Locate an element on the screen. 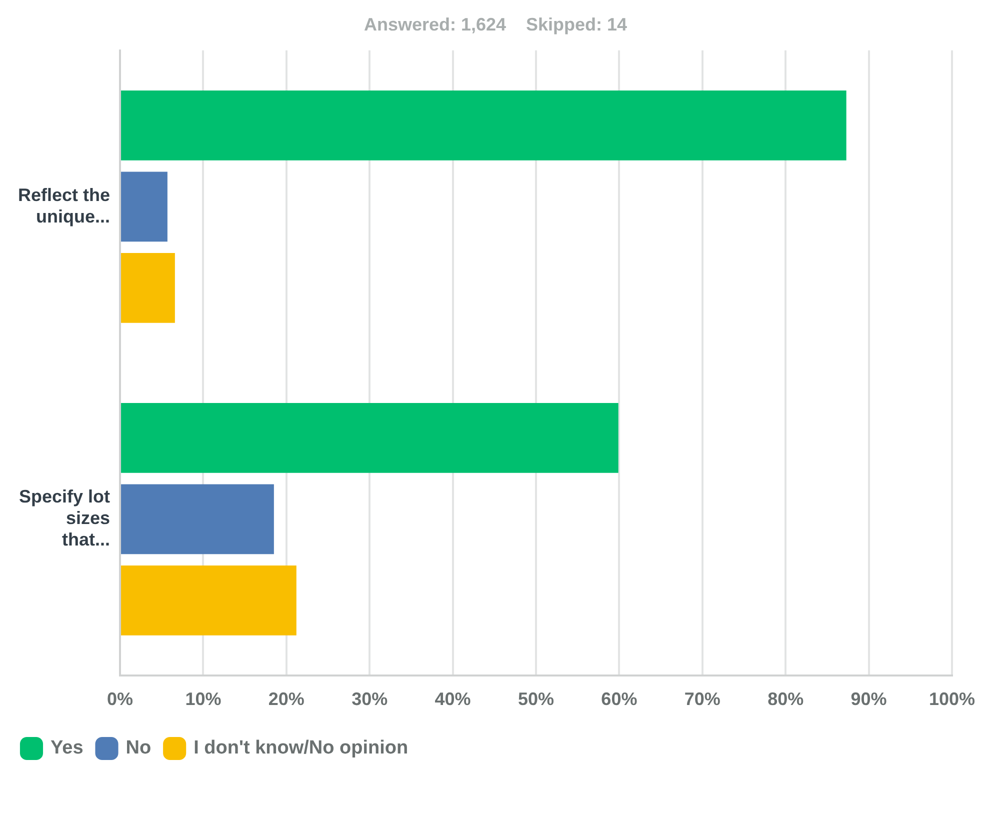 The image size is (997, 836). x-tick-label: 40% is located at coordinates (452, 699).